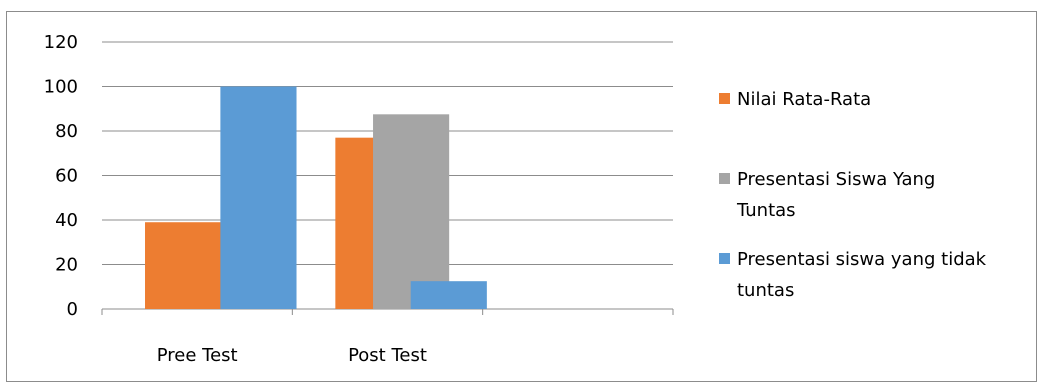 This screenshot has width=1048, height=388. I want to click on bar-s2-c0, so click(258, 197).